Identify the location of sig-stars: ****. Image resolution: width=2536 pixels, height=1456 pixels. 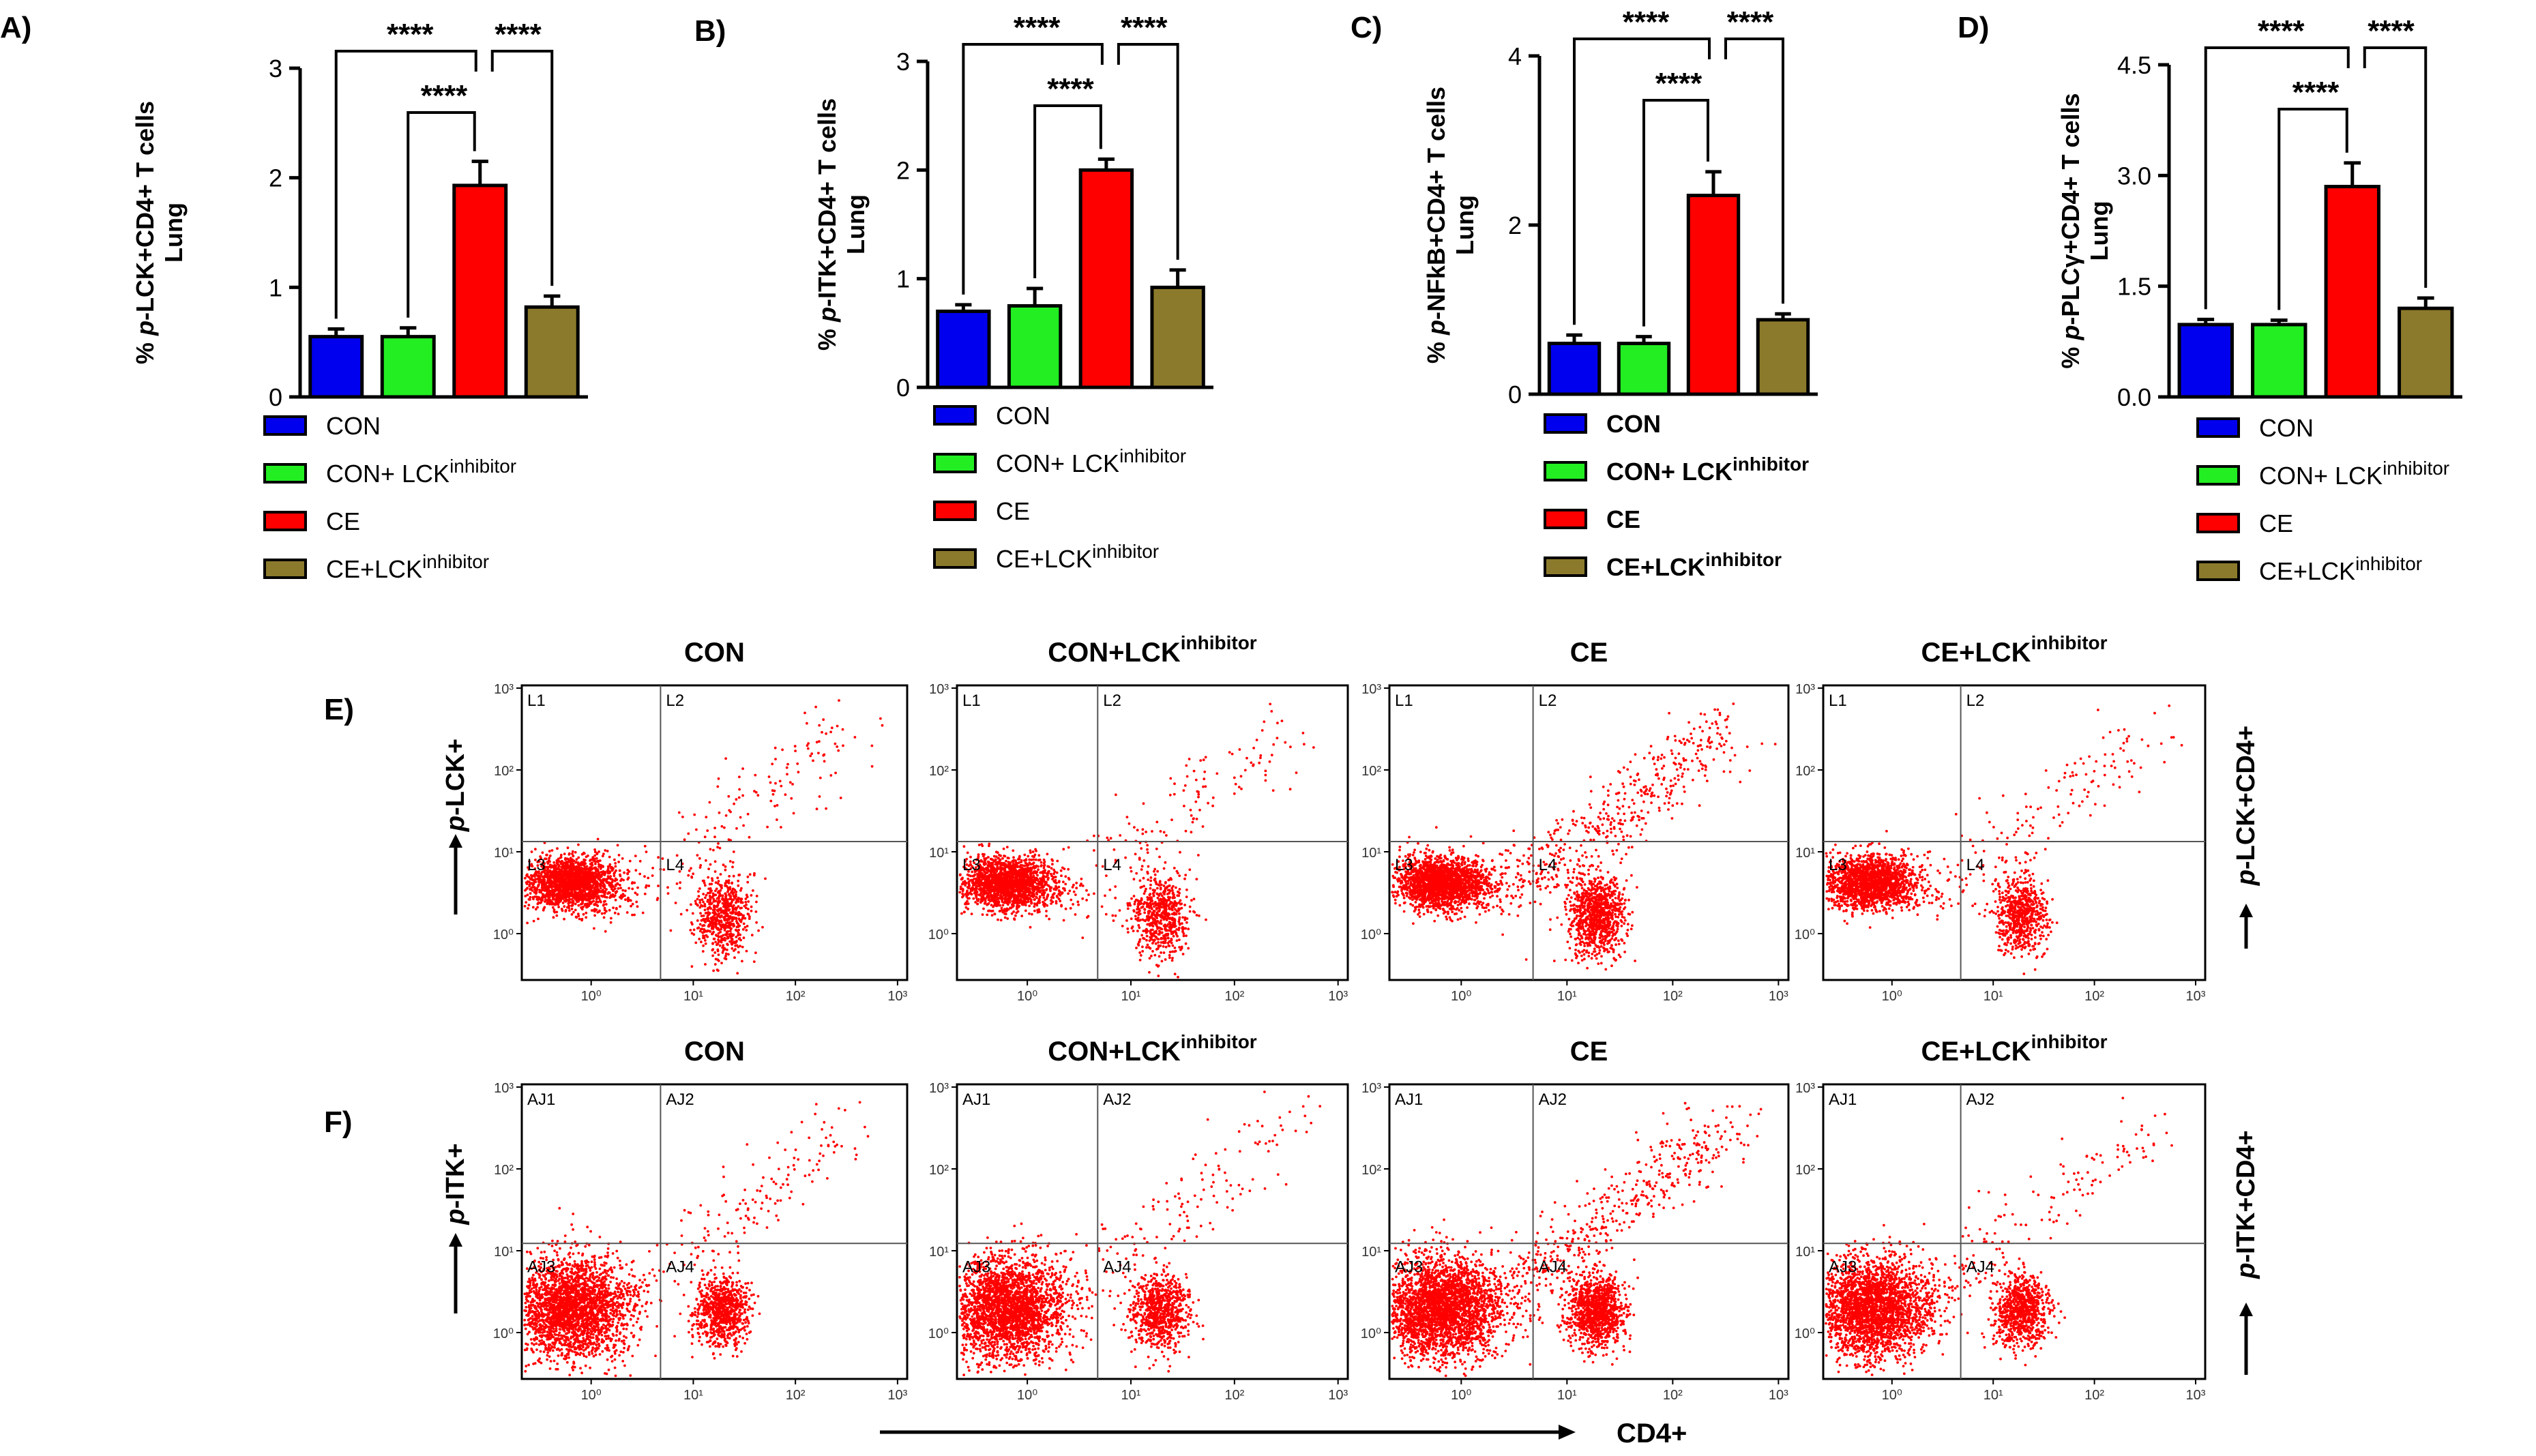
(411, 34).